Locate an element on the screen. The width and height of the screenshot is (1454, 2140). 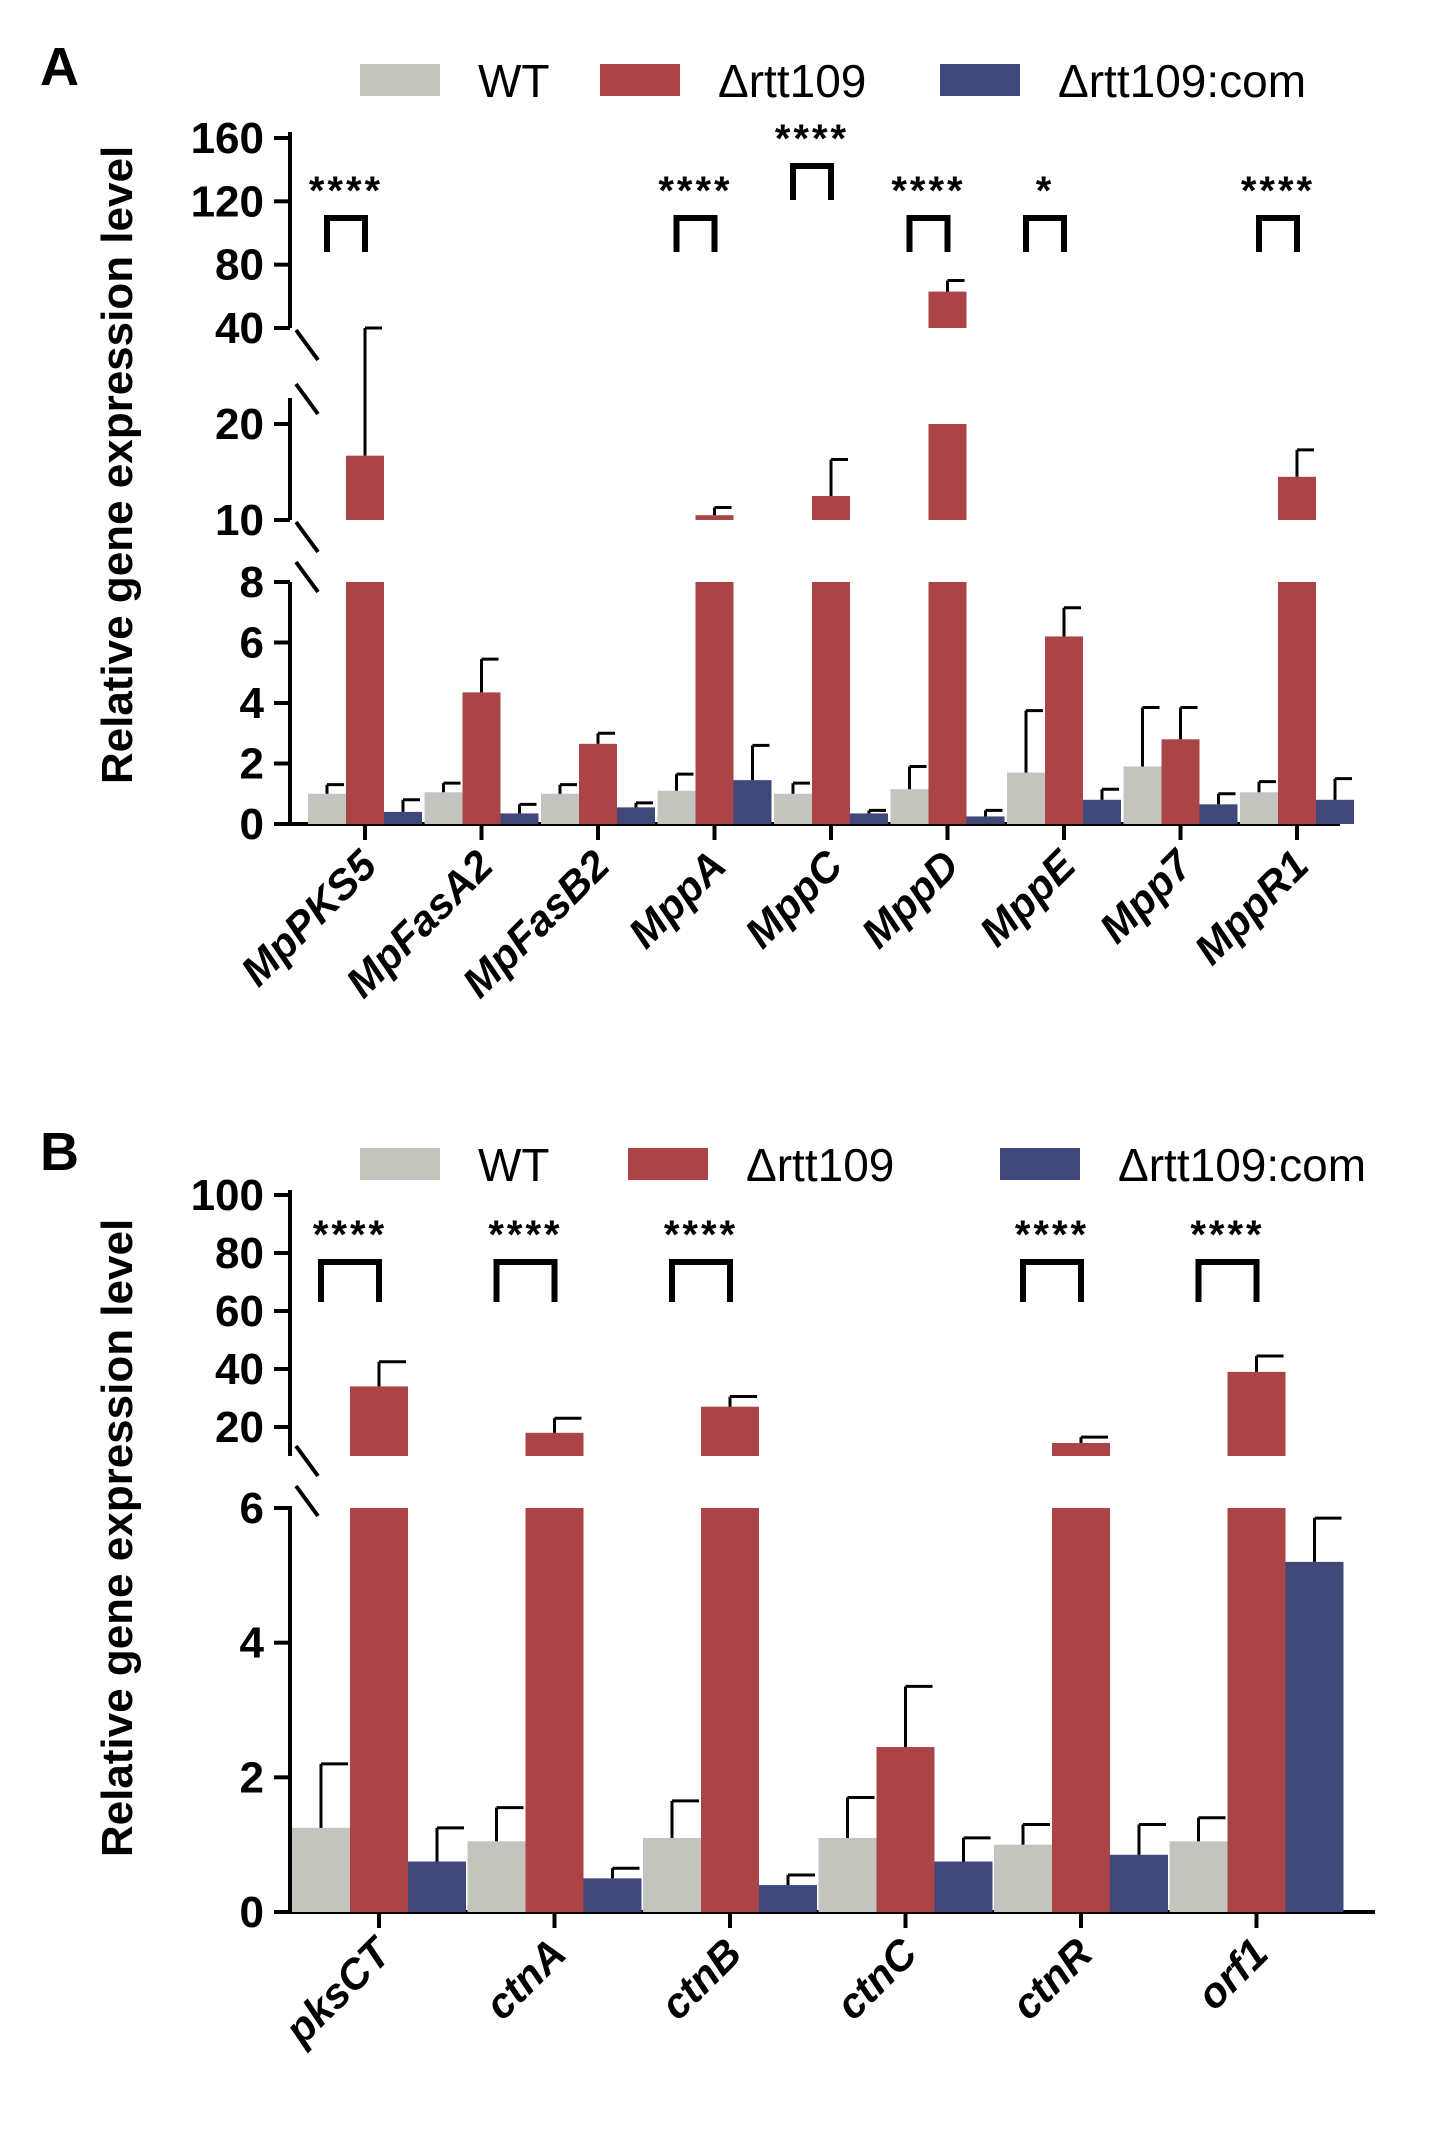
x-tick-label: ctnB is located at coordinates (700, 1978).